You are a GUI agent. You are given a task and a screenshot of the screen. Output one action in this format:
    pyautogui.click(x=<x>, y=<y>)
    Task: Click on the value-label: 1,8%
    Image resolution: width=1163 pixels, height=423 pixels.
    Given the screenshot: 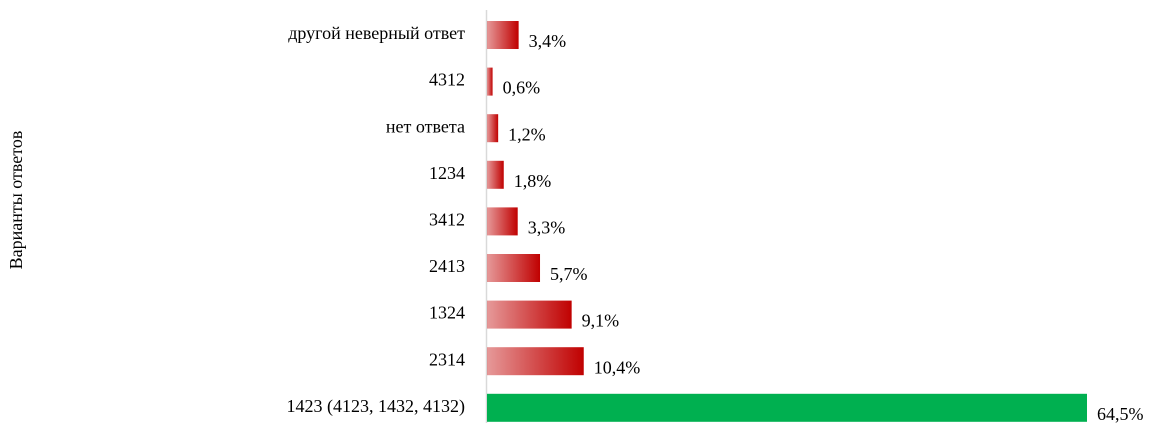 What is the action you would take?
    pyautogui.click(x=533, y=181)
    